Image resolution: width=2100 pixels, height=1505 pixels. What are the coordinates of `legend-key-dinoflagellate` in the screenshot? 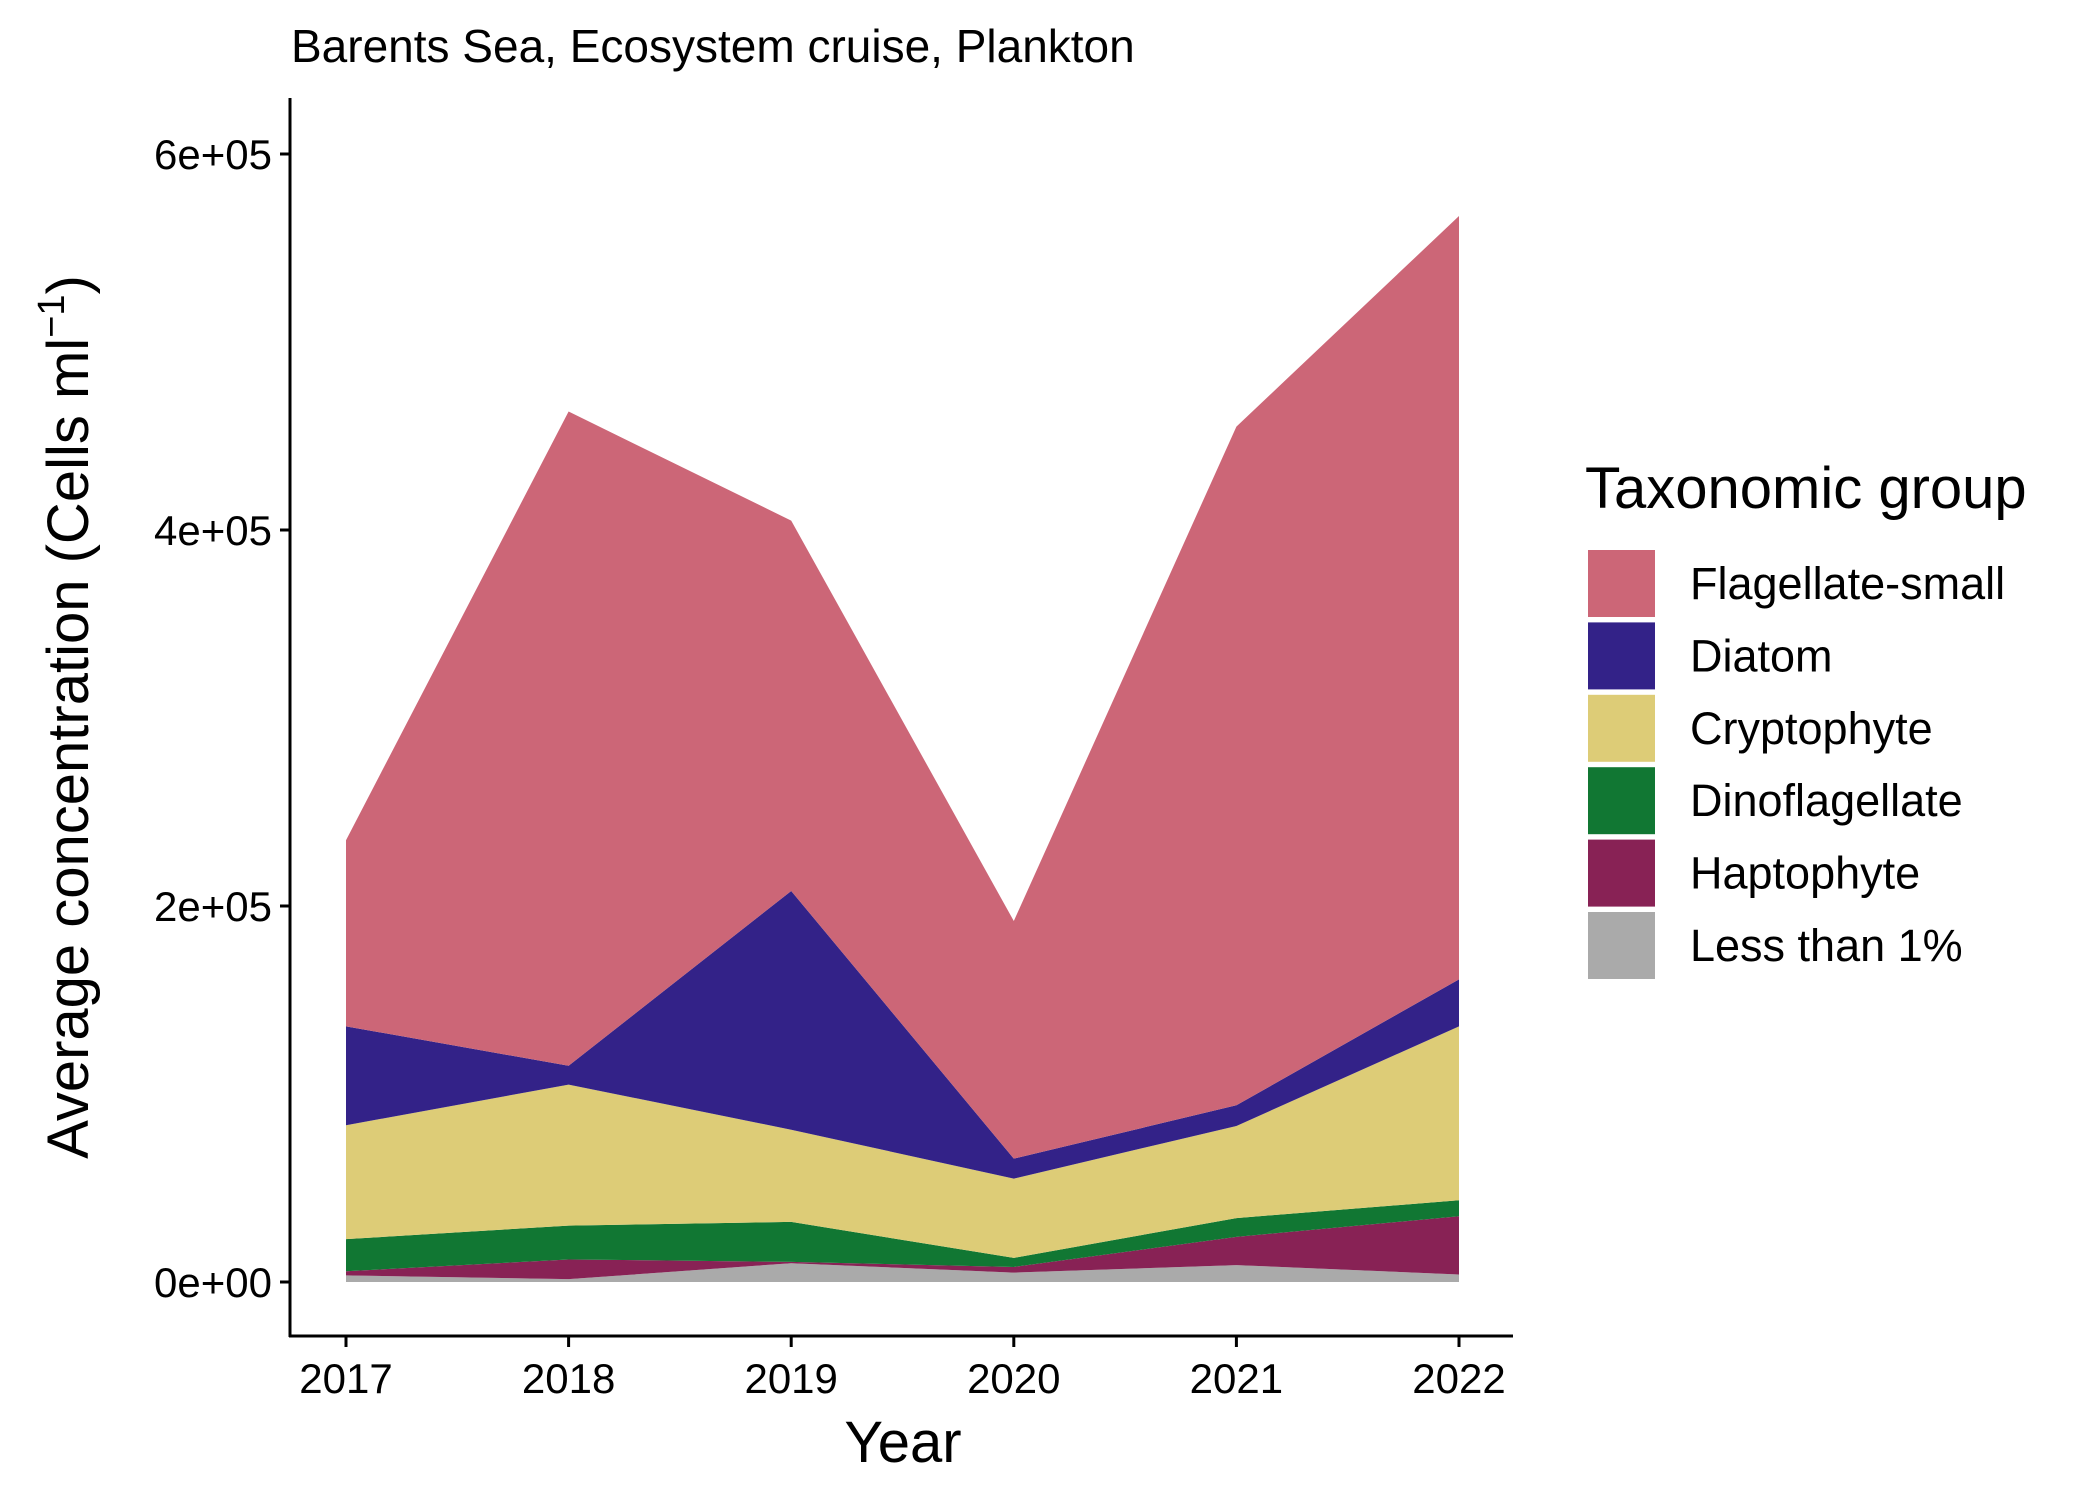 It's located at (1621, 801).